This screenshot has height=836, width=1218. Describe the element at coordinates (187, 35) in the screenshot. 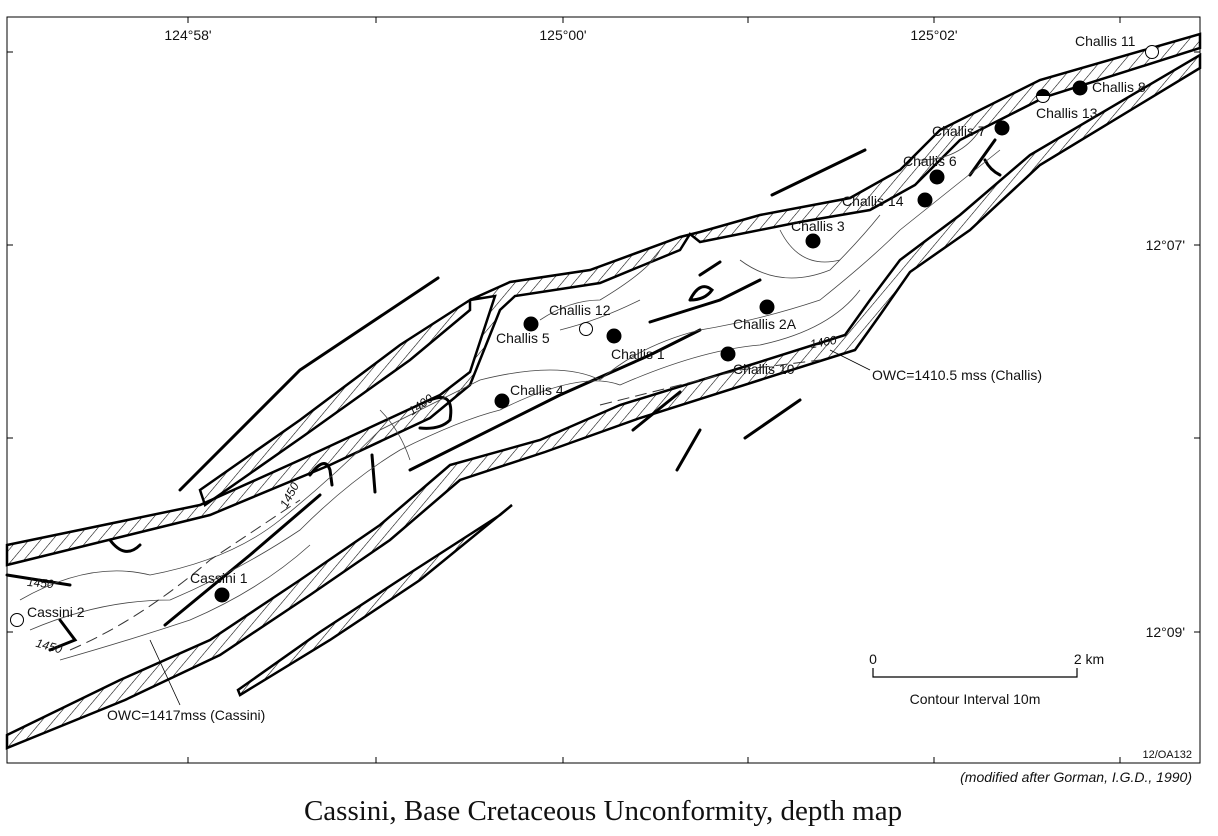

I see `longitude-label: 124°58'` at that location.